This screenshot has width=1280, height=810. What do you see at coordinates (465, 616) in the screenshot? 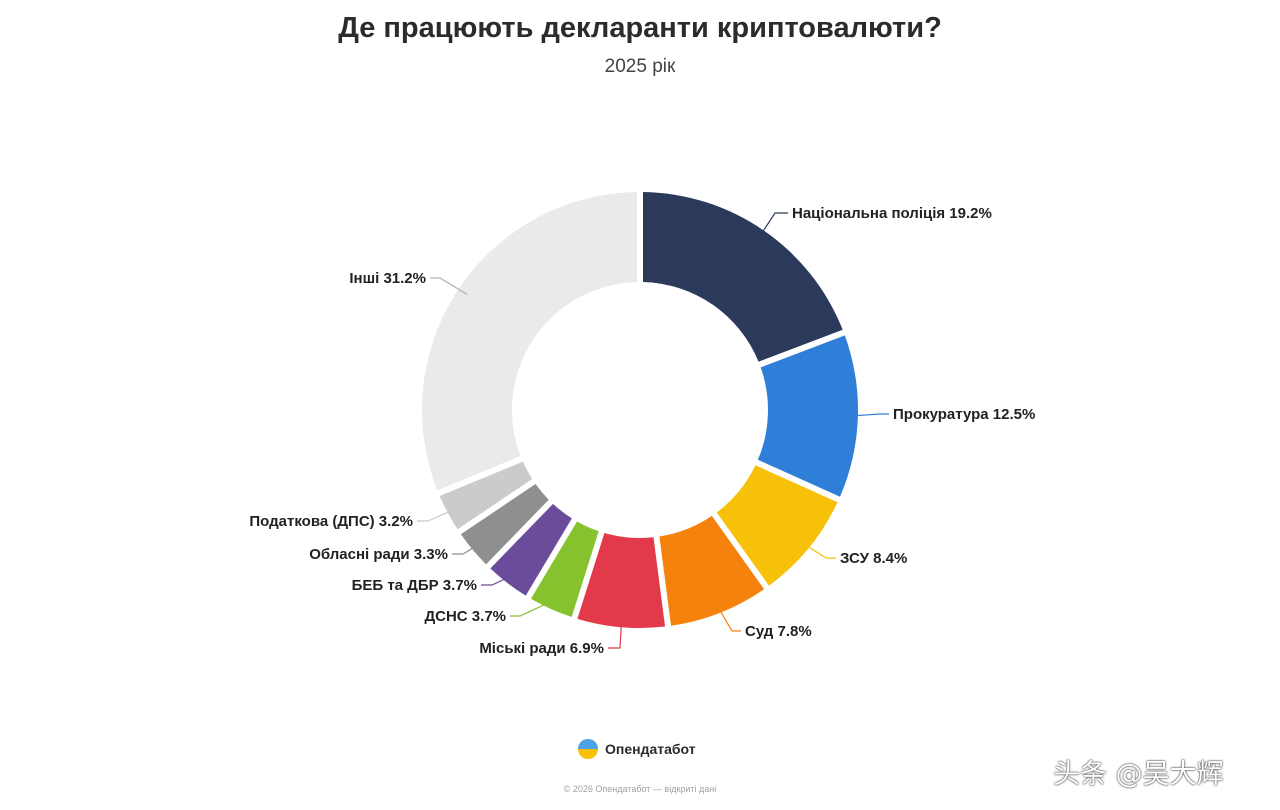
I see `label-дснс: ДСНС 3.7%` at bounding box center [465, 616].